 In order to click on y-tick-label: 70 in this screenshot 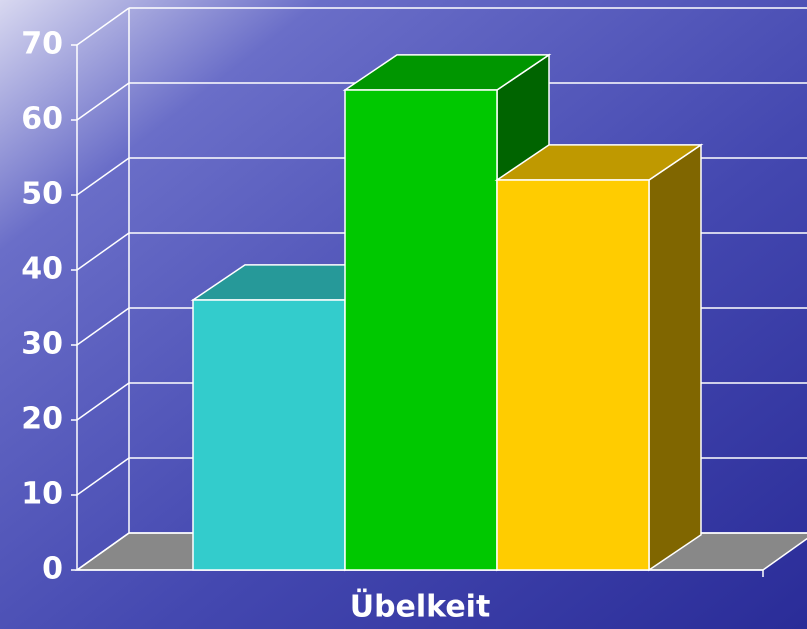, I will do `click(42, 44)`.